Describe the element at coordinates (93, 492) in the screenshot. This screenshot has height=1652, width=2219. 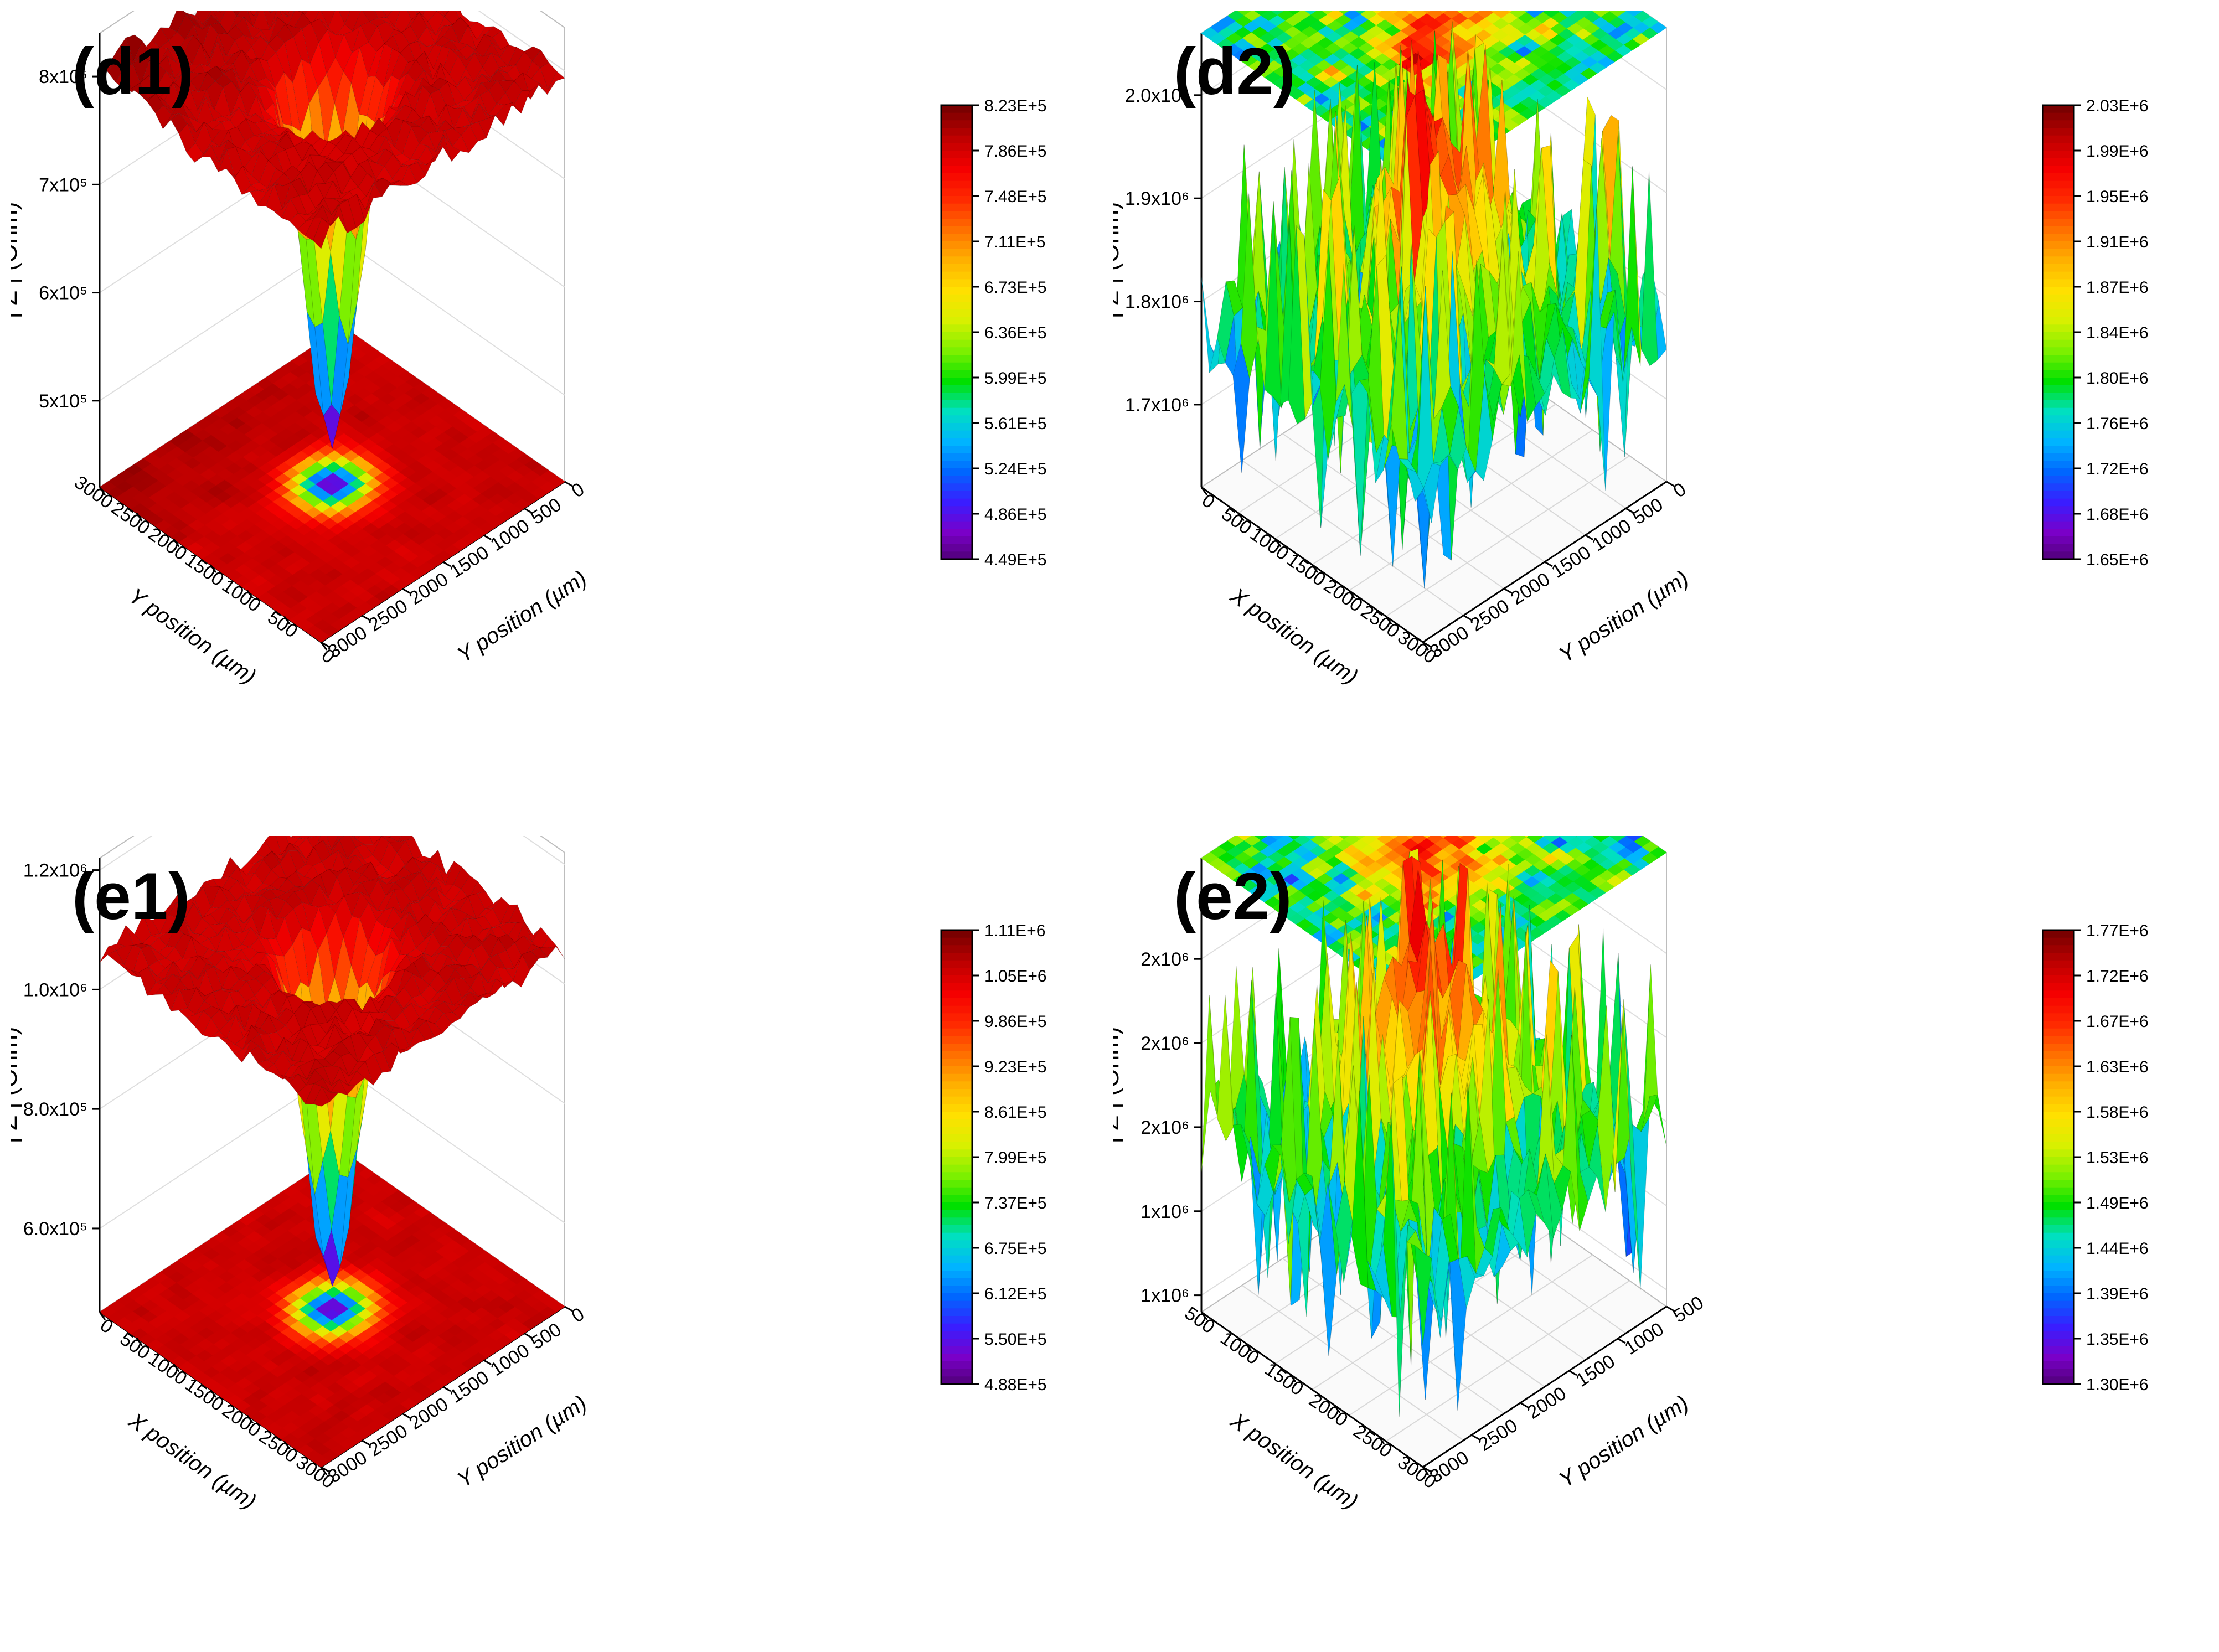
I see `x-tick-label: 3000` at that location.